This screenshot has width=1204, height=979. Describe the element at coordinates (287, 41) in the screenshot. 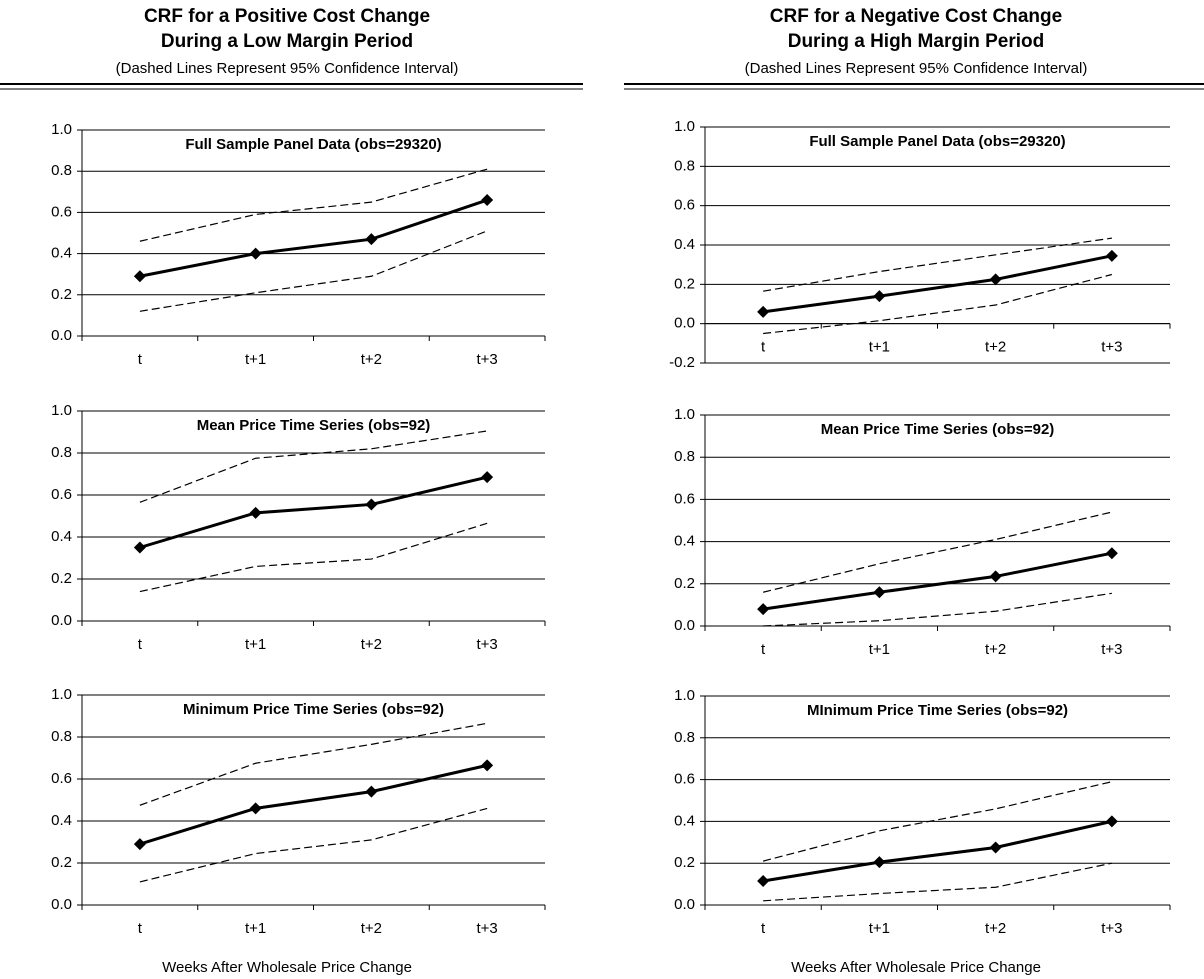

I see `column-title: During a Low Margin Period` at that location.